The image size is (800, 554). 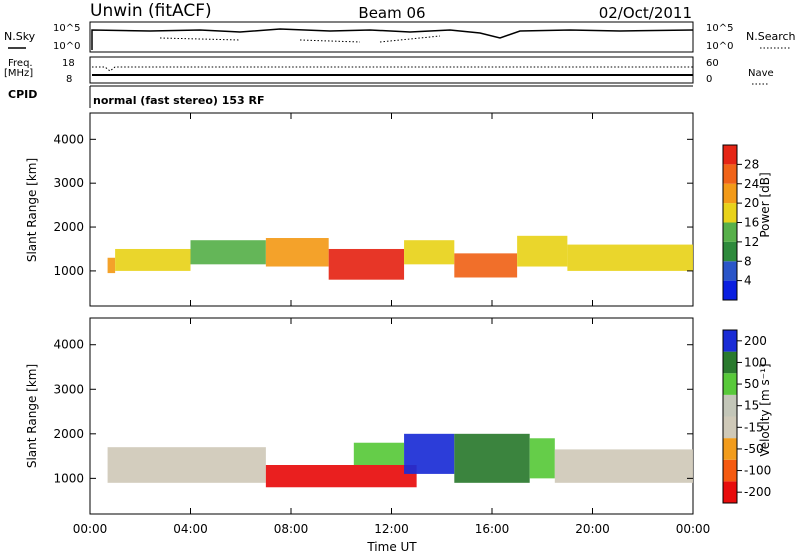 What do you see at coordinates (719, 28) in the screenshot?
I see `nsearch-tick-top: 10^5` at bounding box center [719, 28].